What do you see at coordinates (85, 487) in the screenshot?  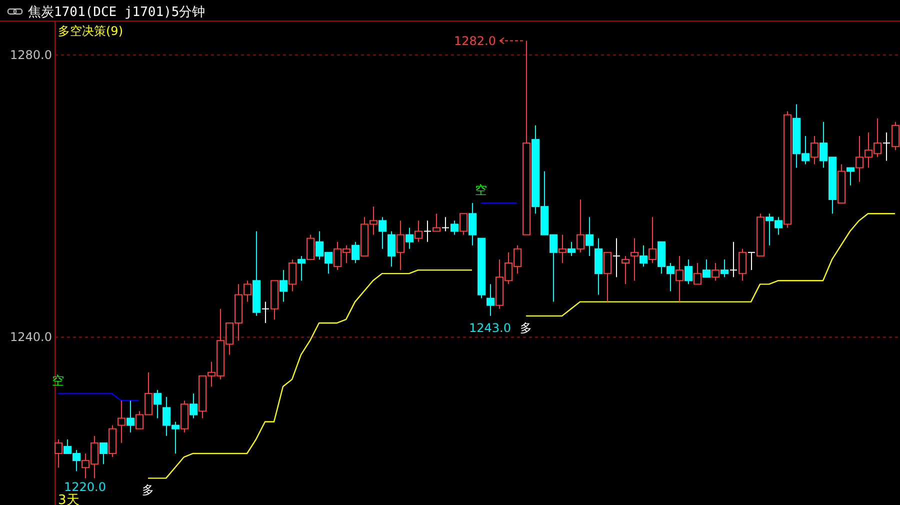 I see `annotation: 1220.0` at bounding box center [85, 487].